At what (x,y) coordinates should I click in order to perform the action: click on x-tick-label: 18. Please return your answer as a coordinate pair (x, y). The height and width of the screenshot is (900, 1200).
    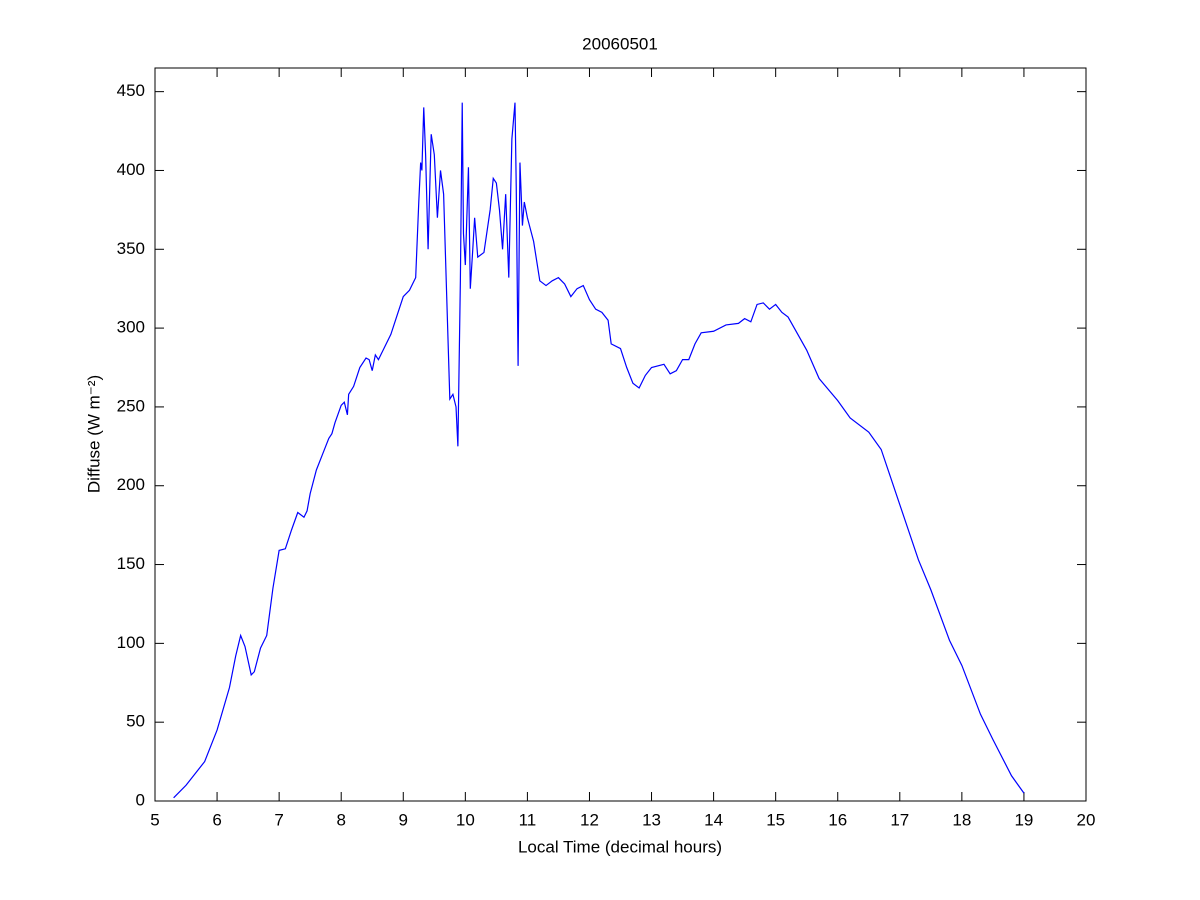
    Looking at the image, I should click on (961, 819).